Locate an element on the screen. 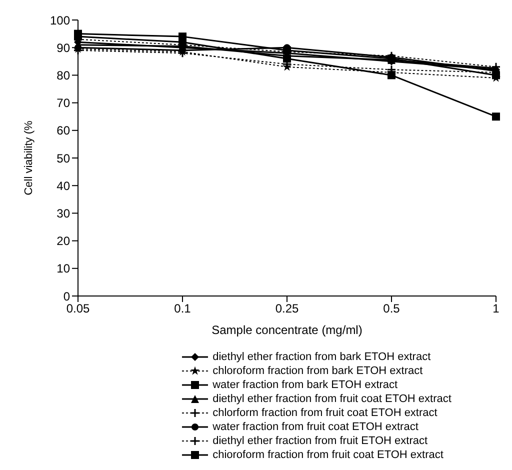 This screenshot has width=512, height=470. y-tick-label: 30 is located at coordinates (63, 213).